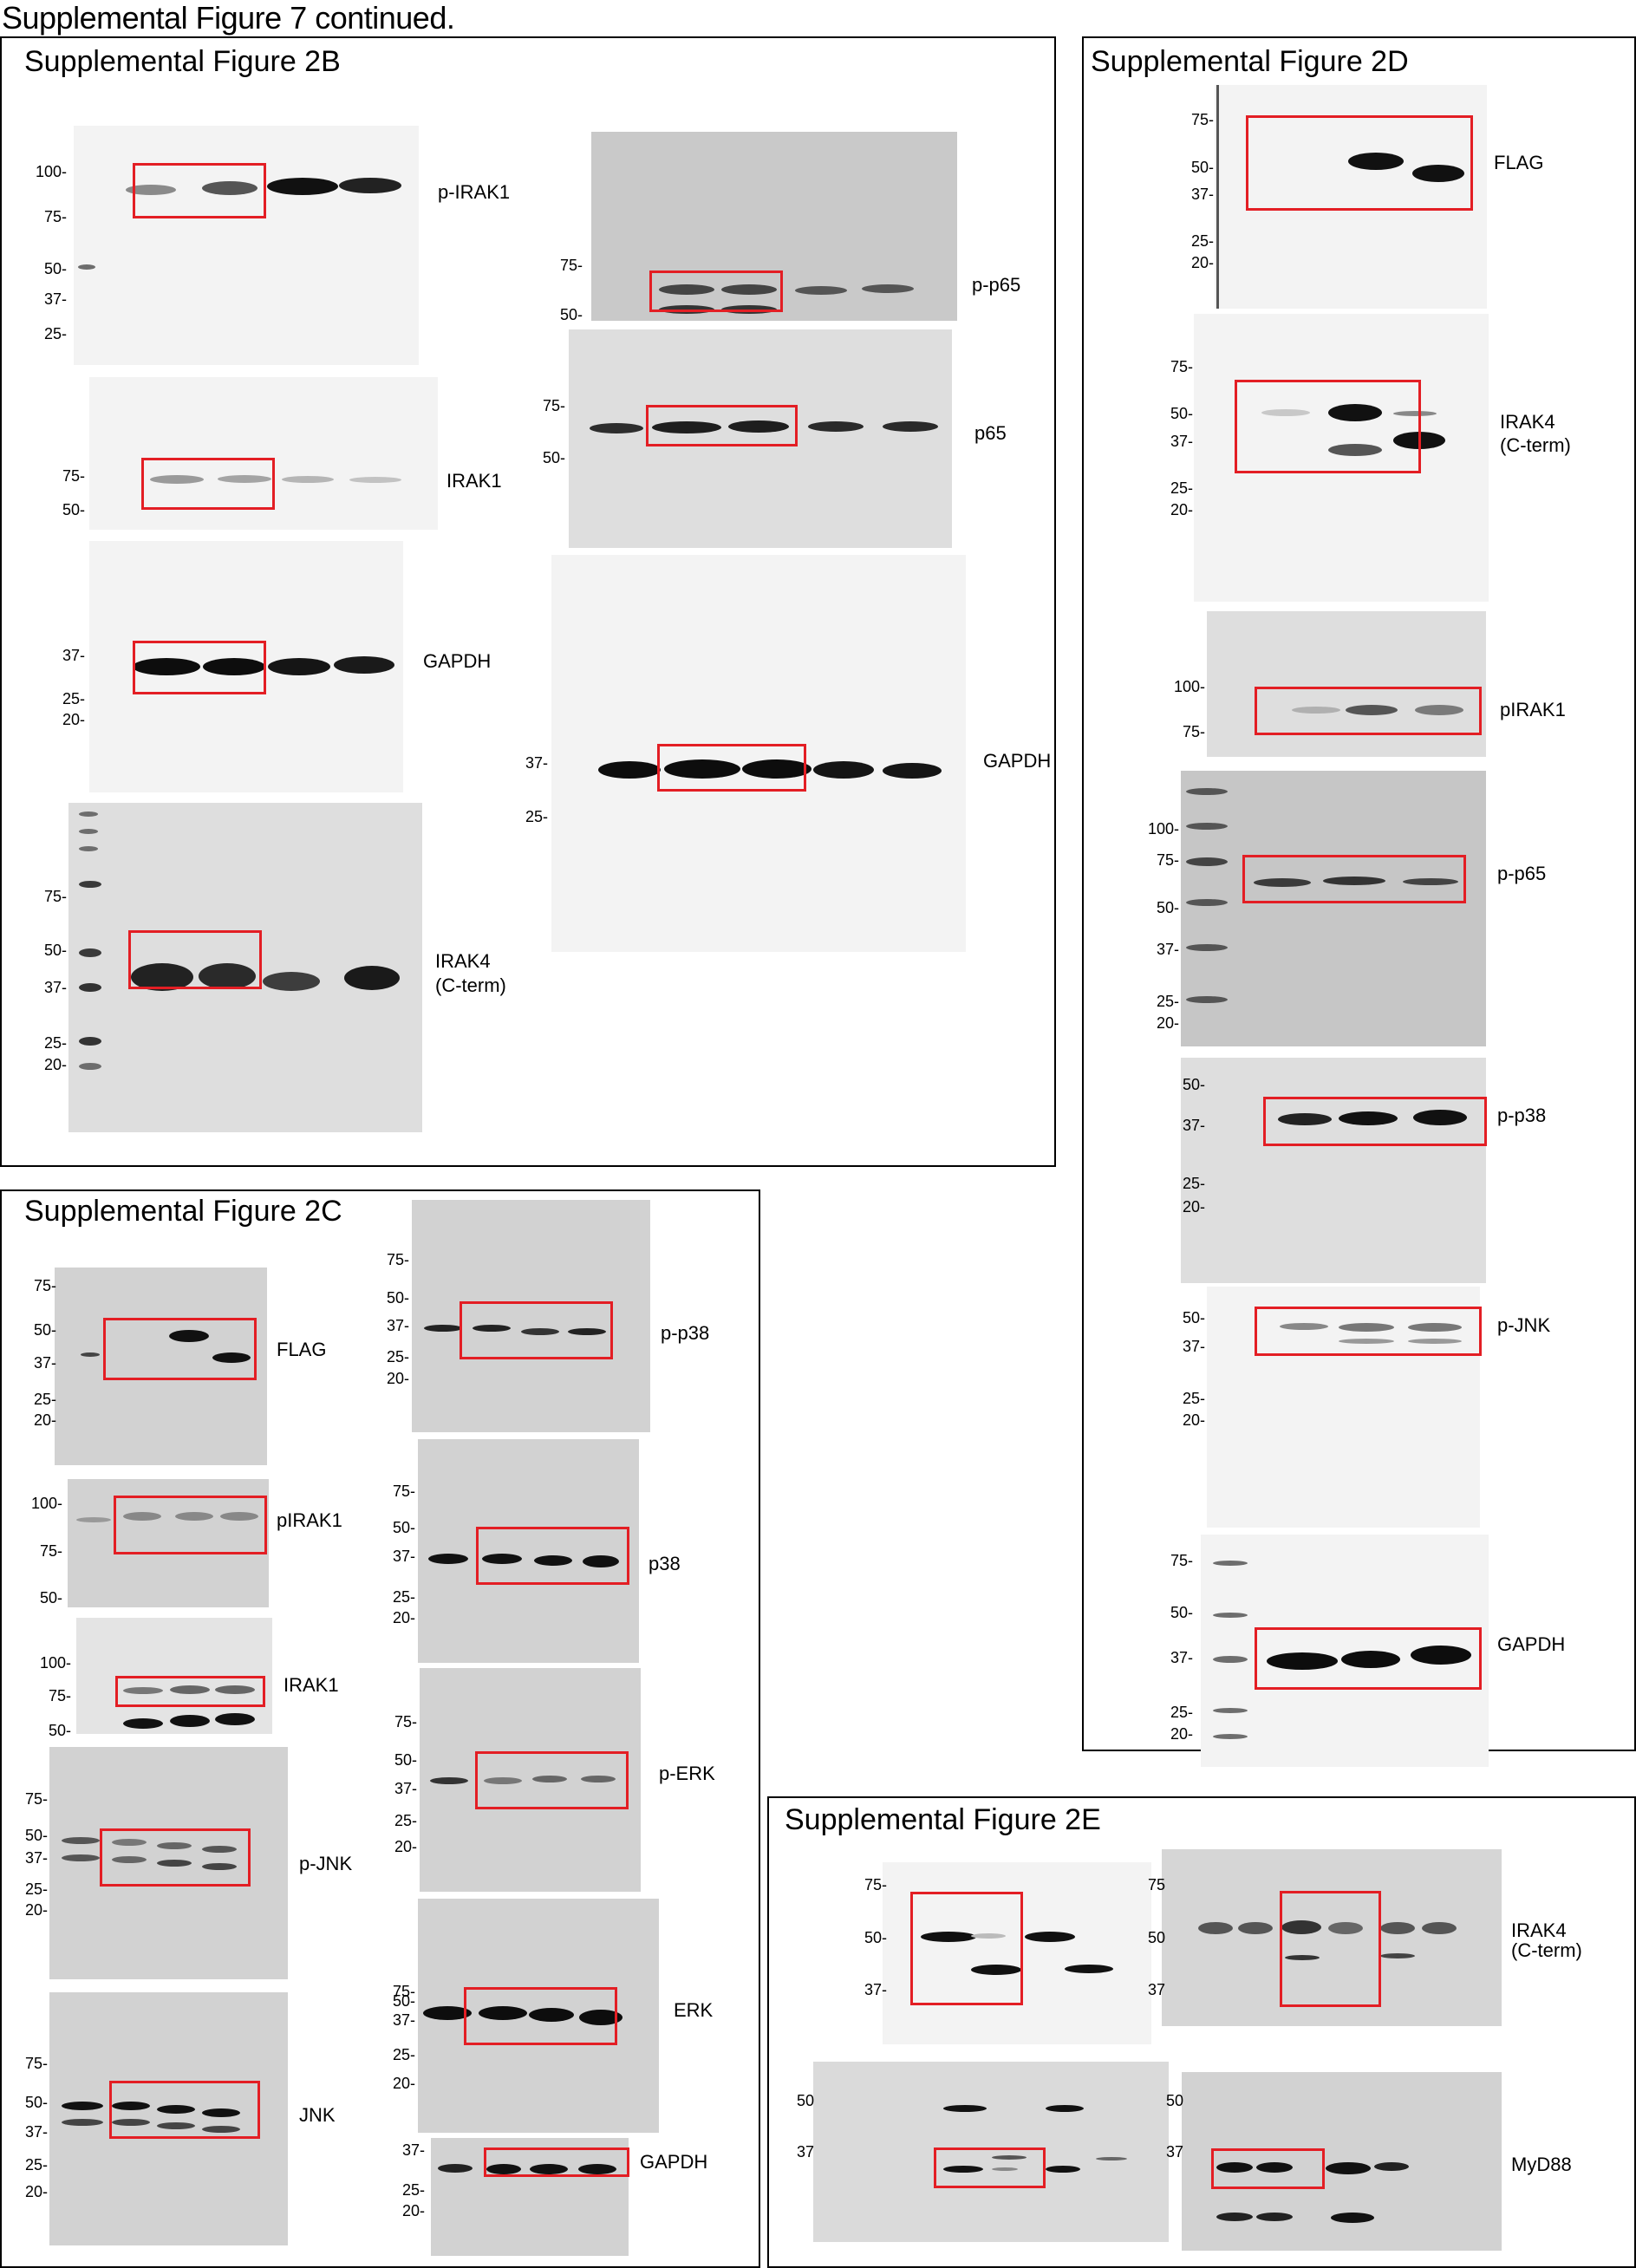 The image size is (1636, 2268). What do you see at coordinates (1017, 761) in the screenshot?
I see `label-gapdh-cut: GAPDH` at bounding box center [1017, 761].